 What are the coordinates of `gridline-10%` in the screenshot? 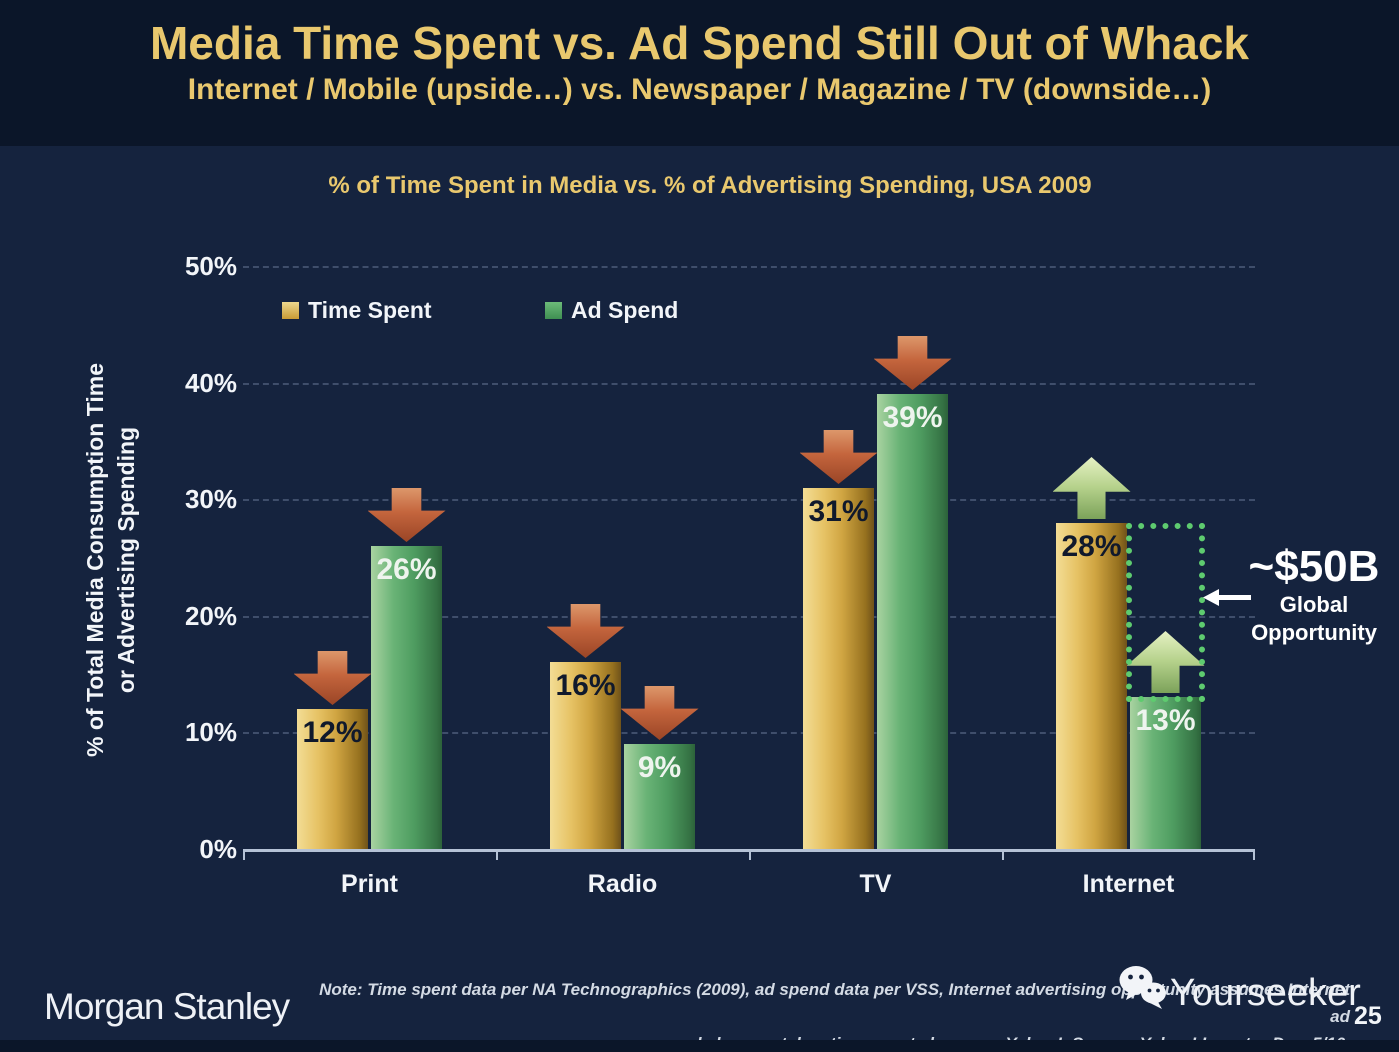 It's located at (749, 733).